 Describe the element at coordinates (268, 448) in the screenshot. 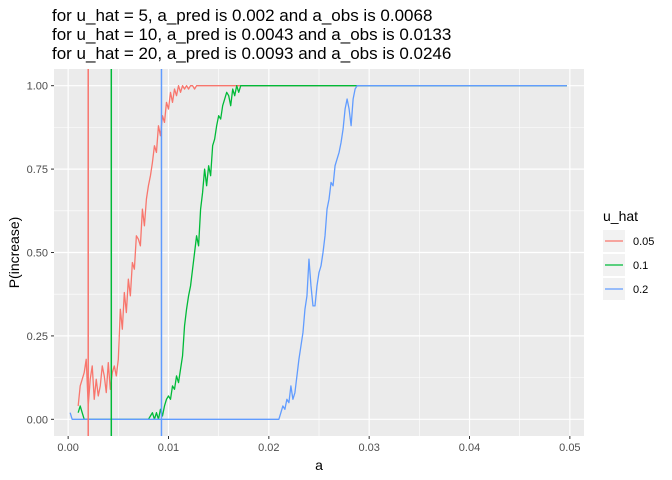

I see `x-tick-label: 0.02` at that location.